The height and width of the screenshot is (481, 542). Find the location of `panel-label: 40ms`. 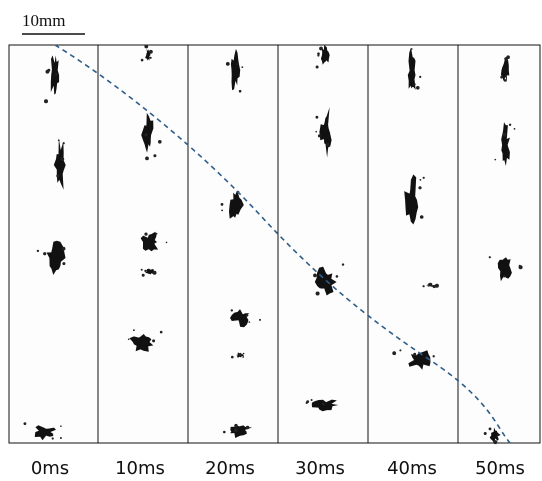

panel-label: 40ms is located at coordinates (412, 468).